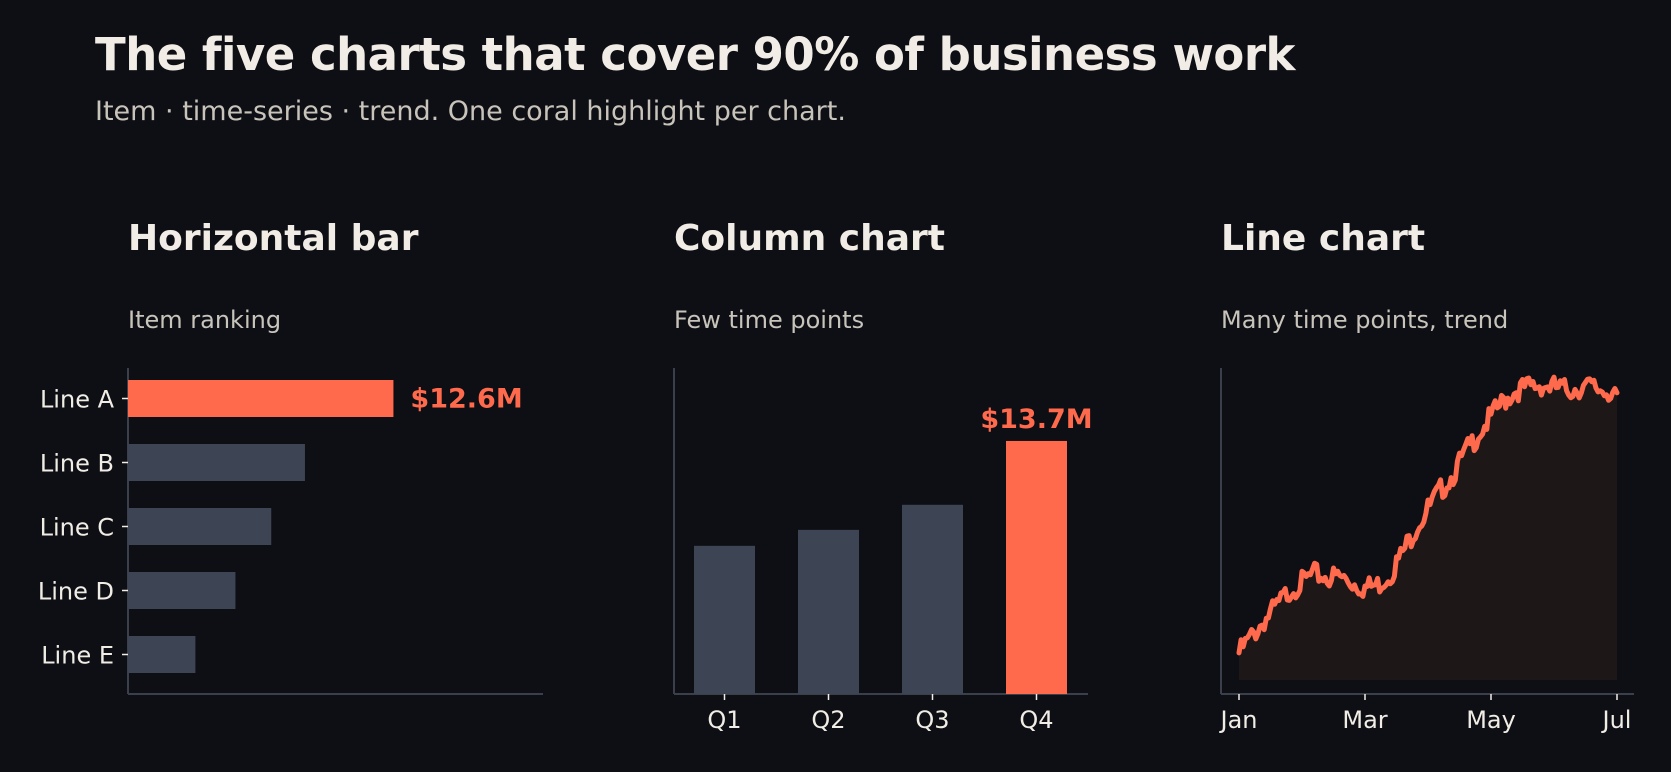 The image size is (1671, 772). What do you see at coordinates (883, 551) in the screenshot?
I see `column-chart: Q1 Q2 Q3 Q4 $13.7M` at bounding box center [883, 551].